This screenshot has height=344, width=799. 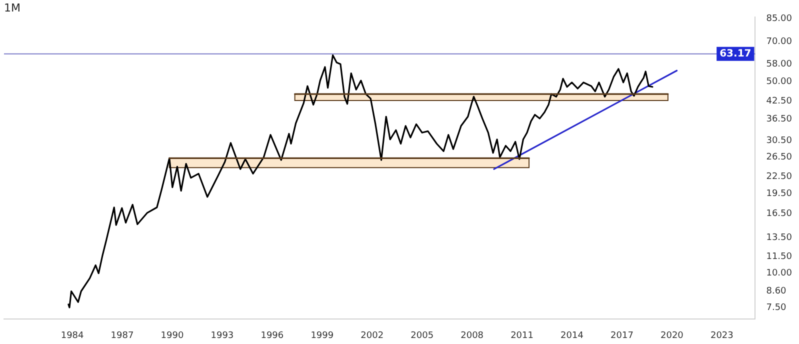 What do you see at coordinates (779, 82) in the screenshot?
I see `y-tick-label: 50.00` at bounding box center [779, 82].